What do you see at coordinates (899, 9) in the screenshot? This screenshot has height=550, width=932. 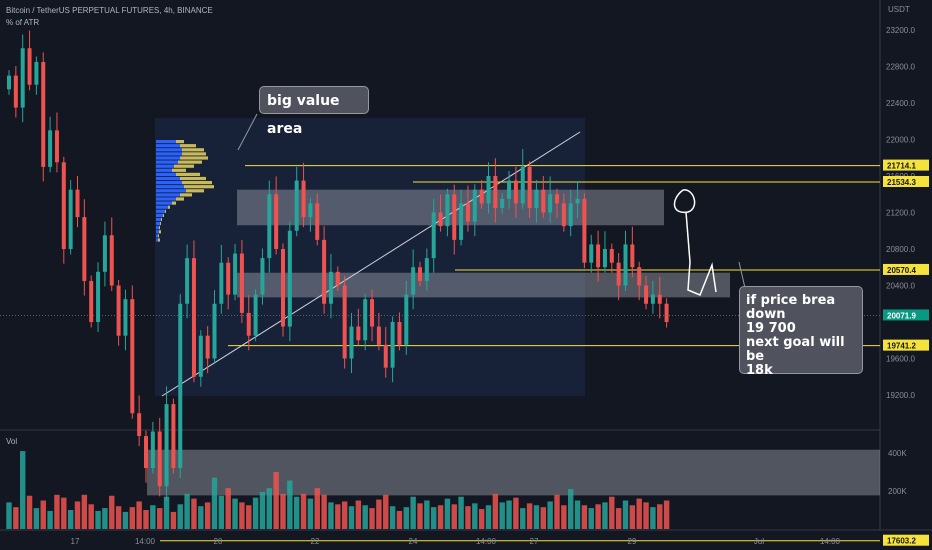 I see `price-axis-unit: USDT` at bounding box center [899, 9].